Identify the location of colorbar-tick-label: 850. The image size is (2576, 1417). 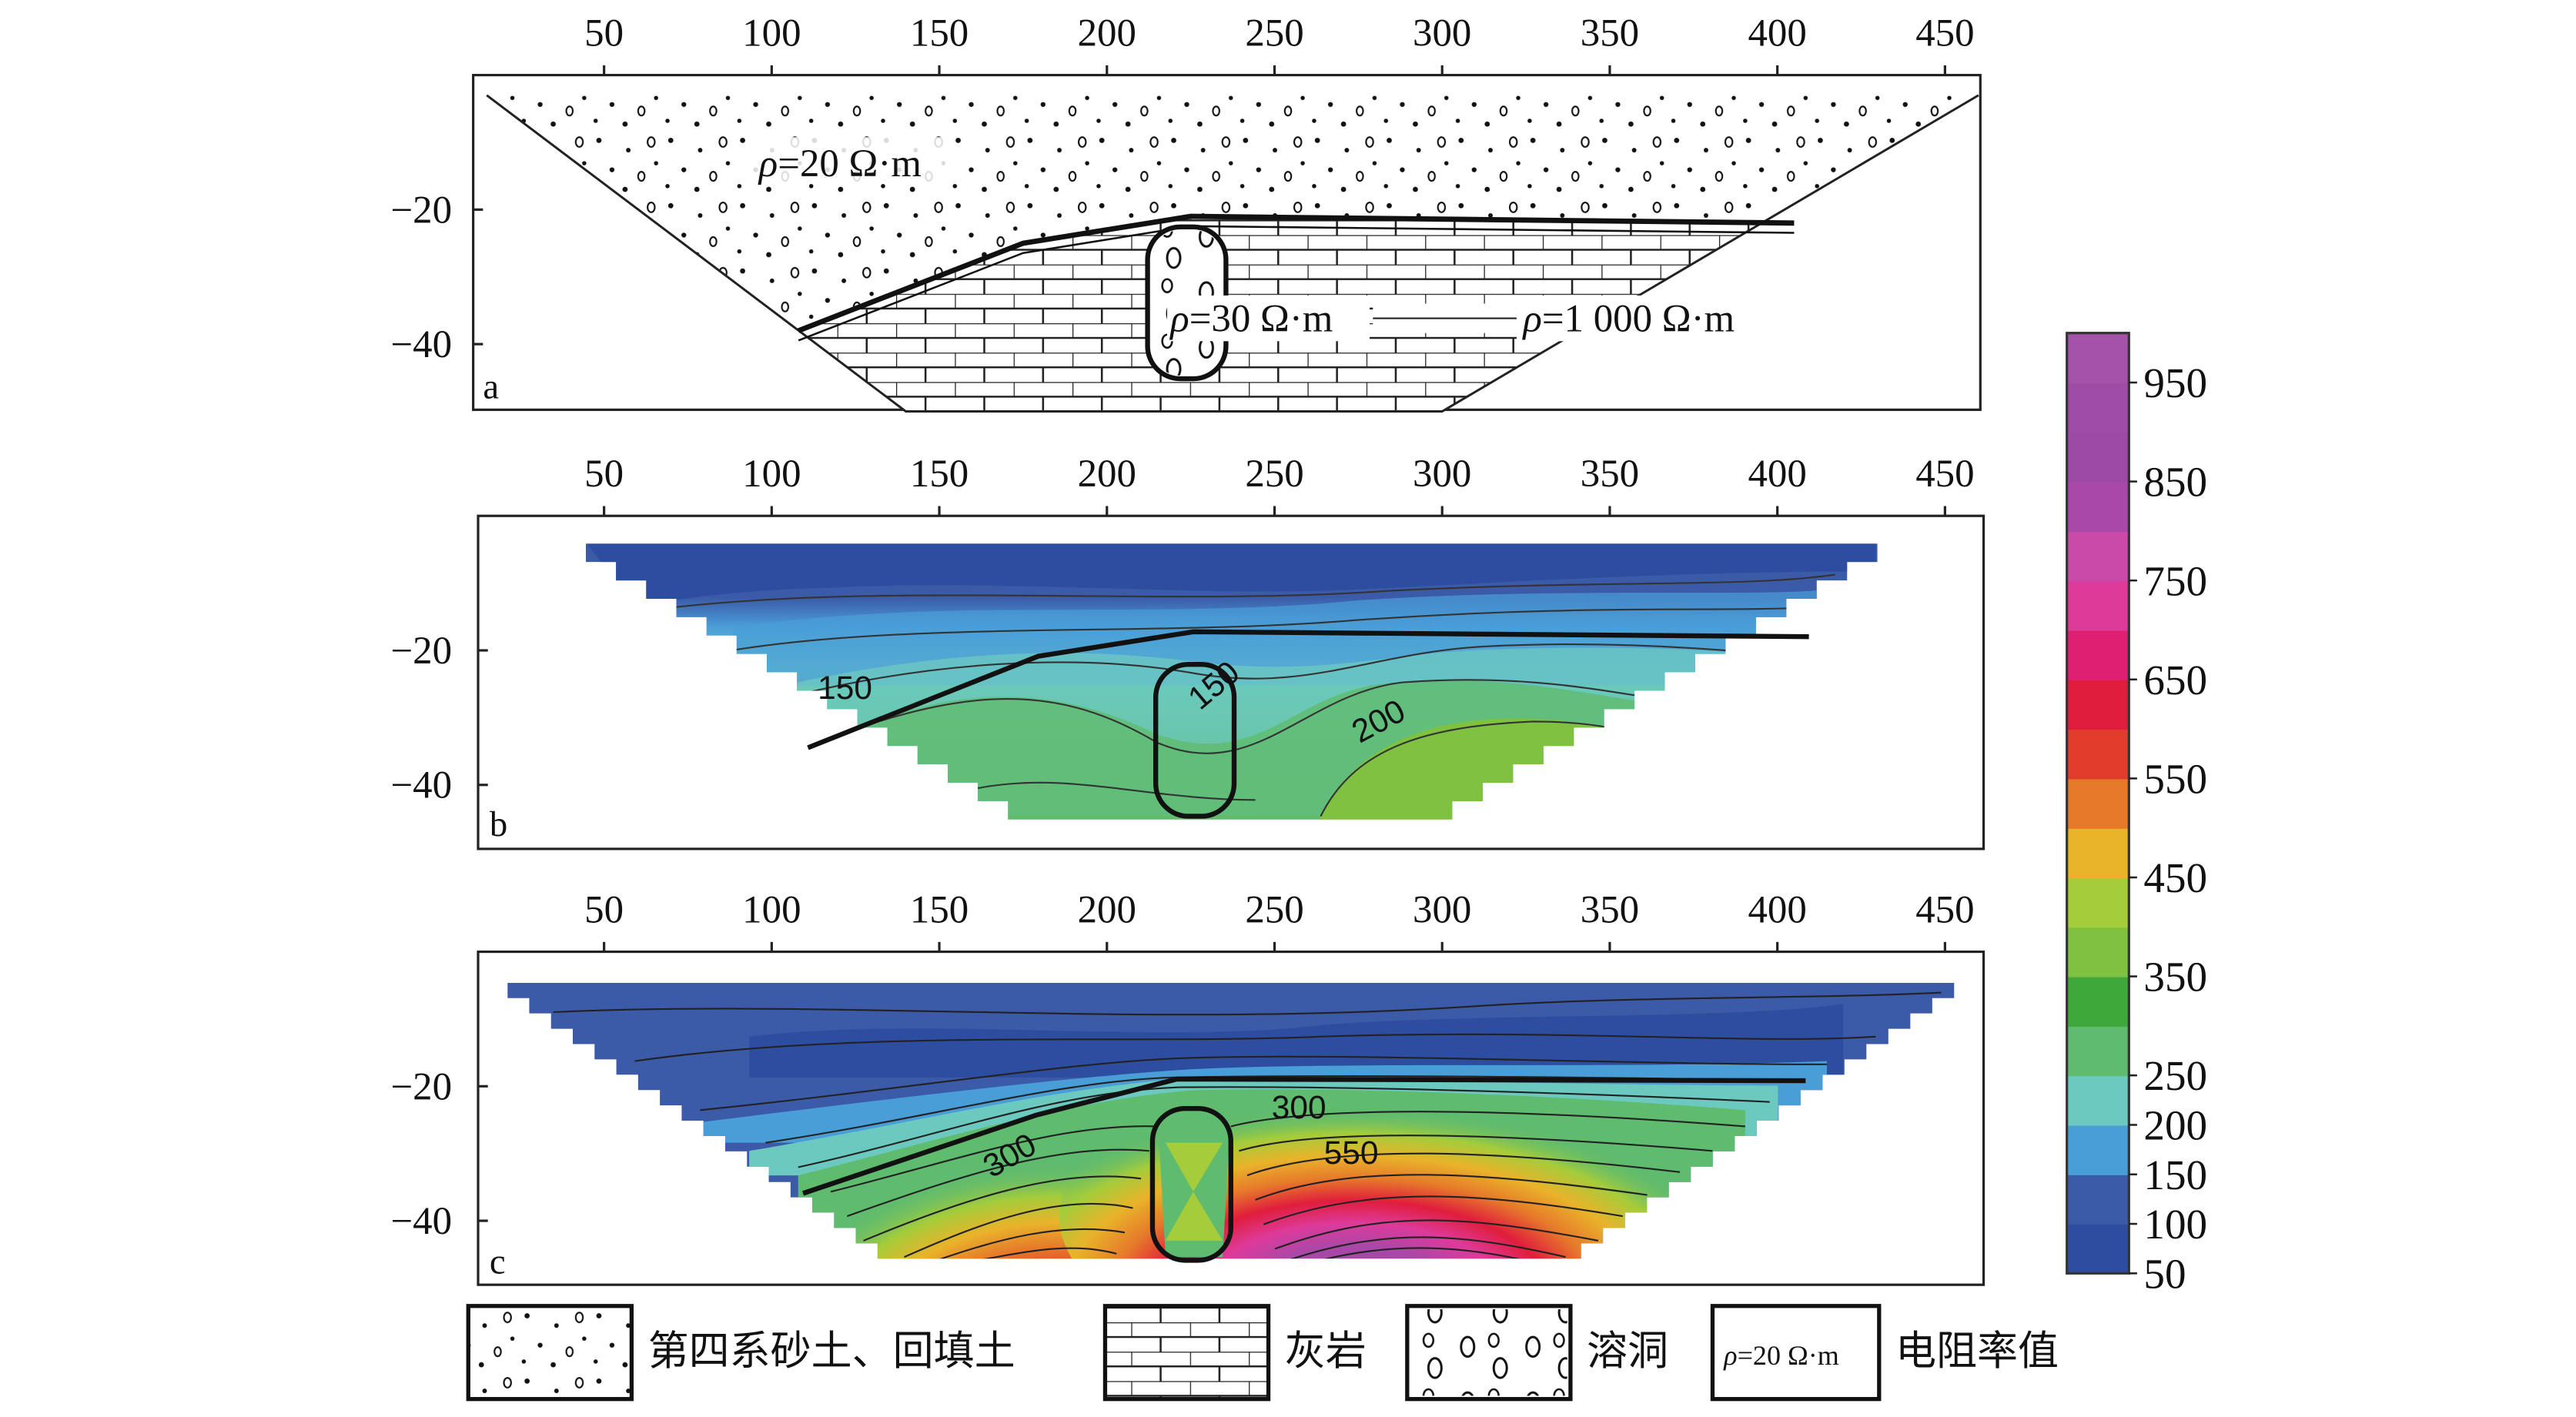
(2175, 482).